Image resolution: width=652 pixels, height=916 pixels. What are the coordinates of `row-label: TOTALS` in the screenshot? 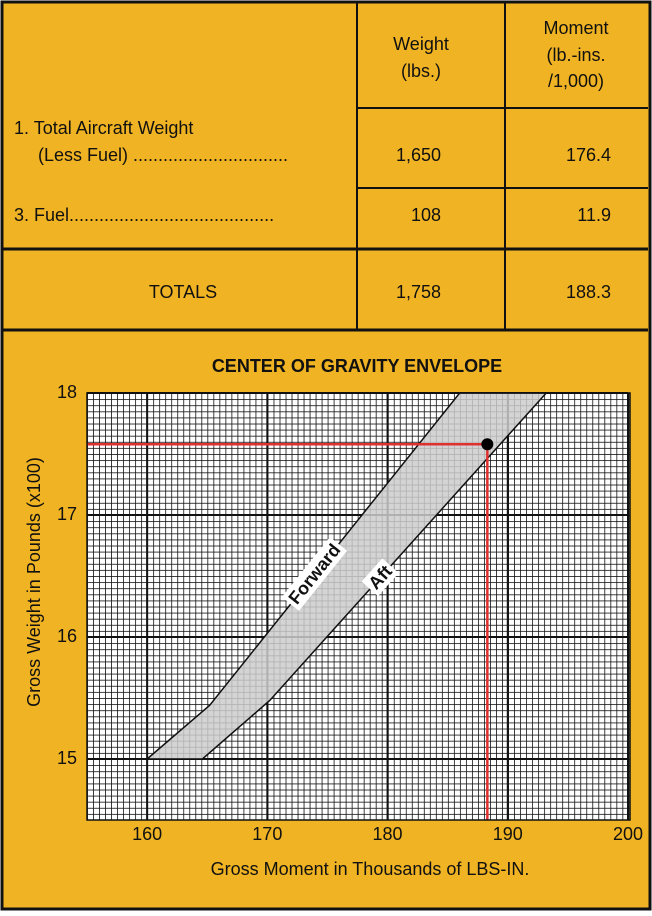 It's located at (183, 292).